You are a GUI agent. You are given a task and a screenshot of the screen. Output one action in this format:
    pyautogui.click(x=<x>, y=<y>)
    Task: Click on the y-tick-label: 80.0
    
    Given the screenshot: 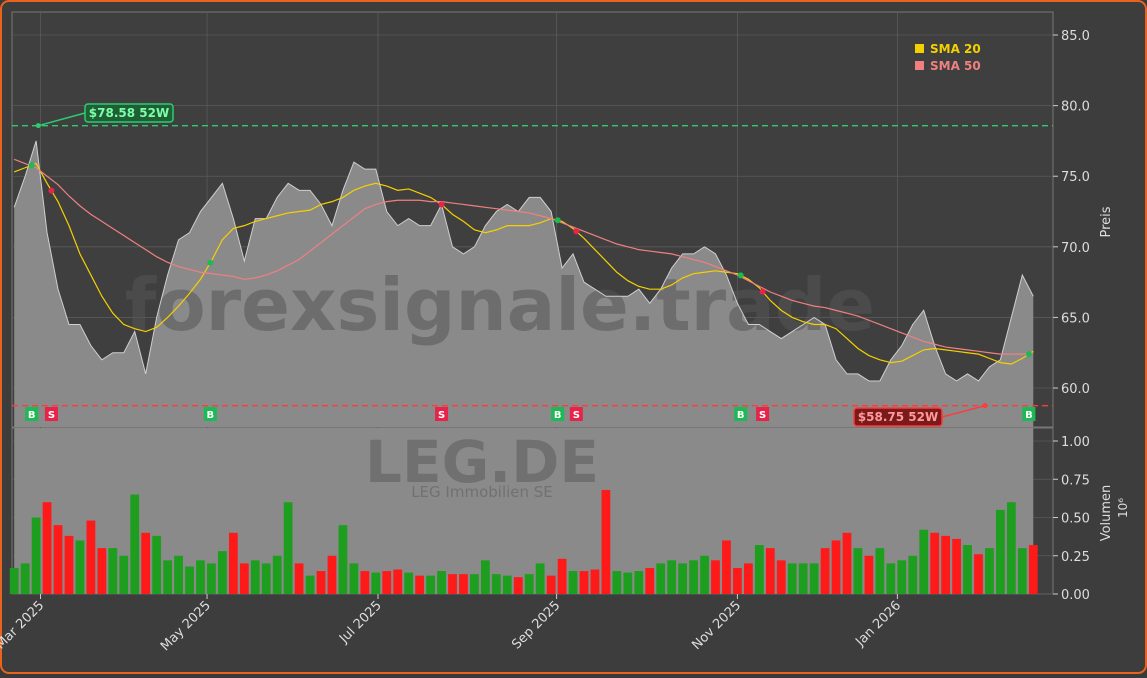 What is the action you would take?
    pyautogui.click(x=1075, y=107)
    